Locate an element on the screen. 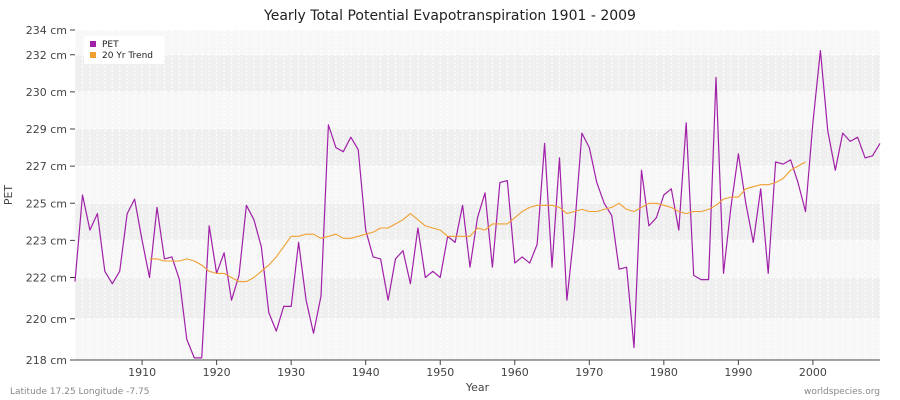  x-tick-label: 1970 is located at coordinates (589, 372).